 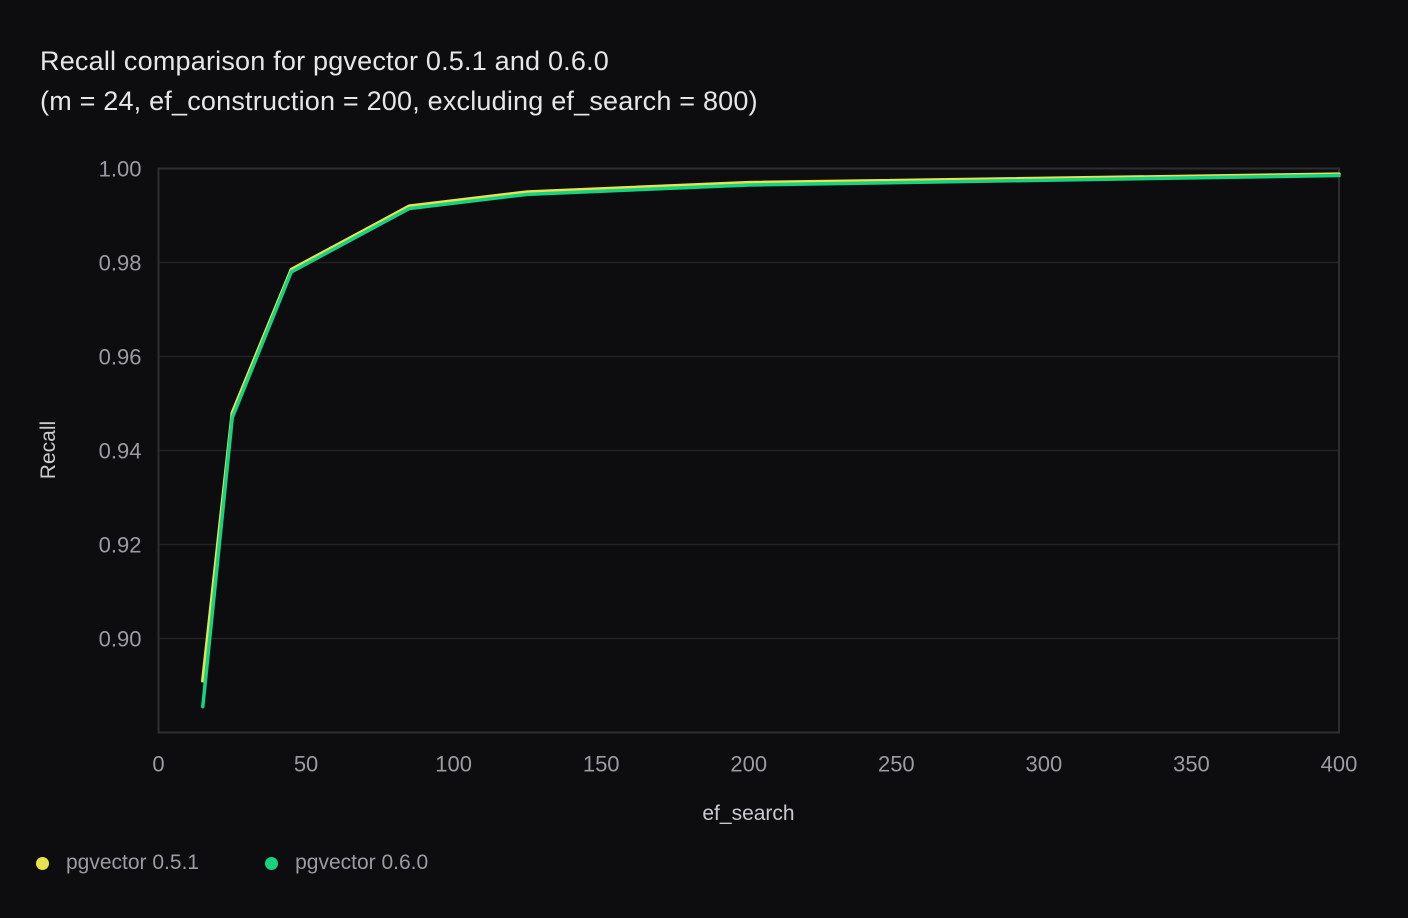 I want to click on legend: pgvector 0.5.1 pgvector 0.6.0, so click(x=232, y=863).